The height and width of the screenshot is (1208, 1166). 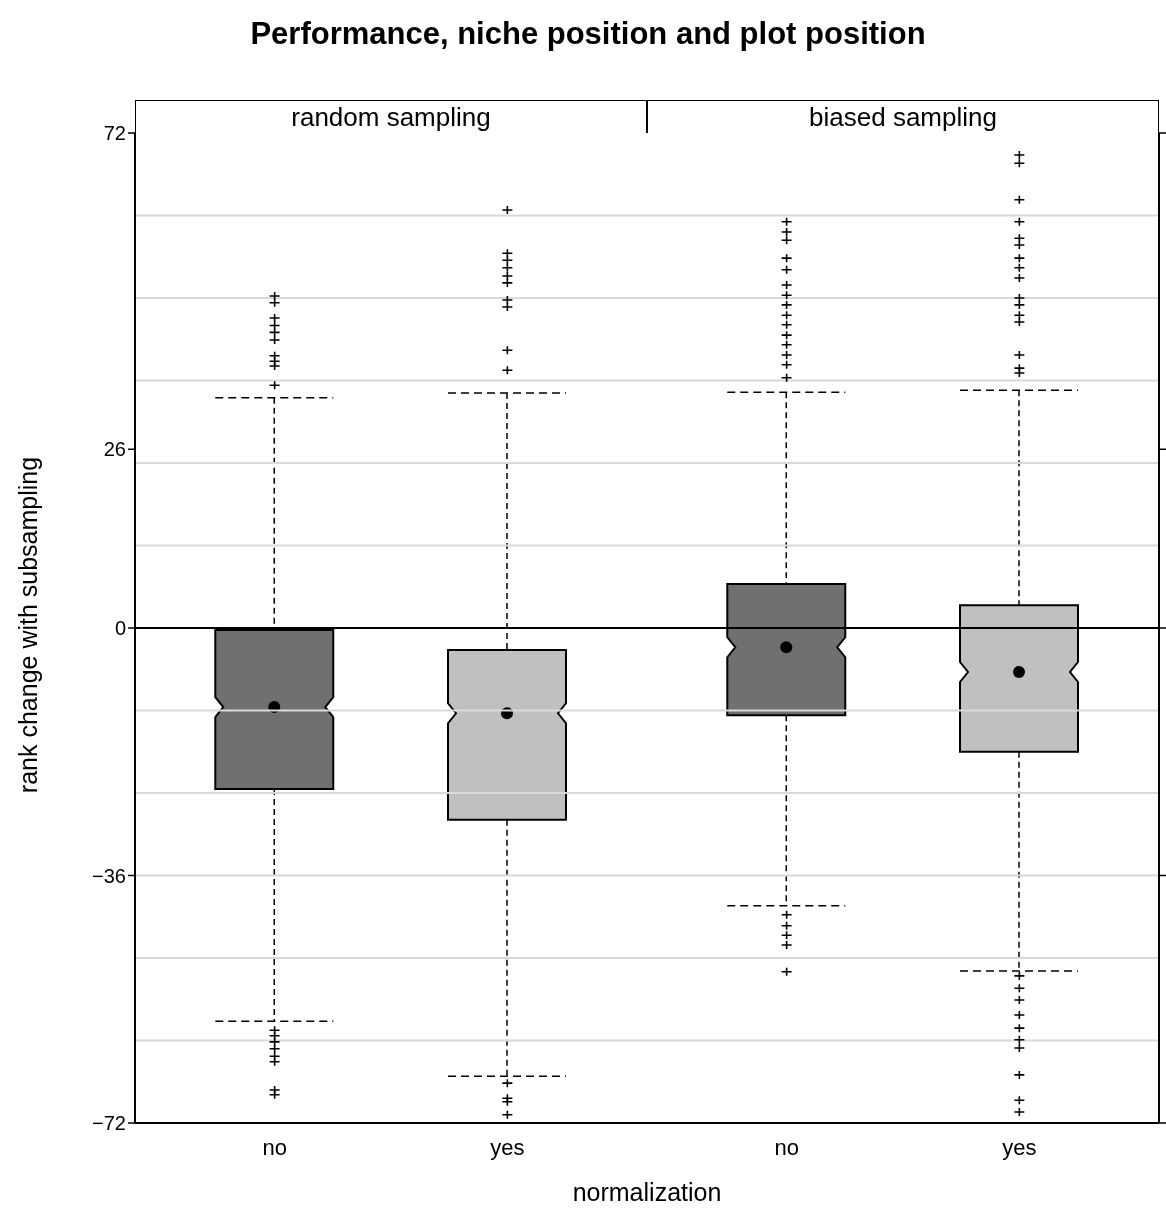 What do you see at coordinates (28, 625) in the screenshot?
I see `y-axis-title: rank change with subsampling` at bounding box center [28, 625].